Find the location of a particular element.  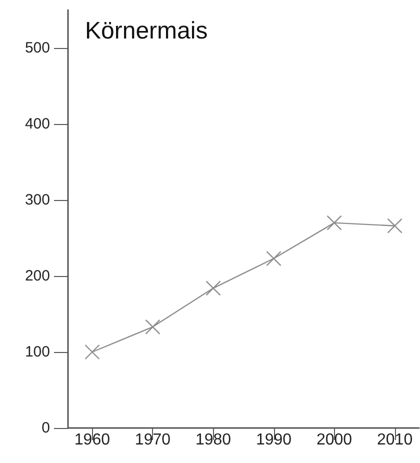

x-tick-label: 2000 is located at coordinates (334, 440).